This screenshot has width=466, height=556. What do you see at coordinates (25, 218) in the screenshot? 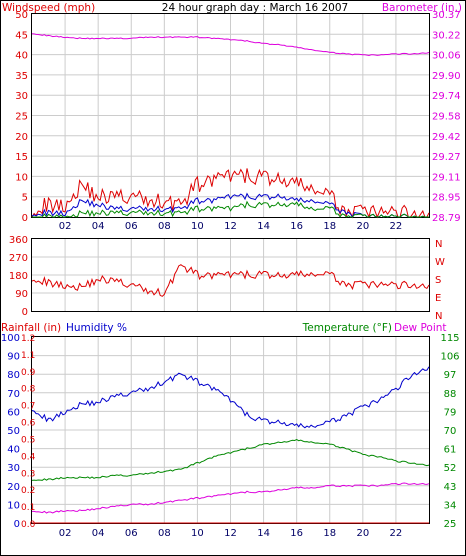
I see `wind-tick-0: 0` at bounding box center [25, 218].